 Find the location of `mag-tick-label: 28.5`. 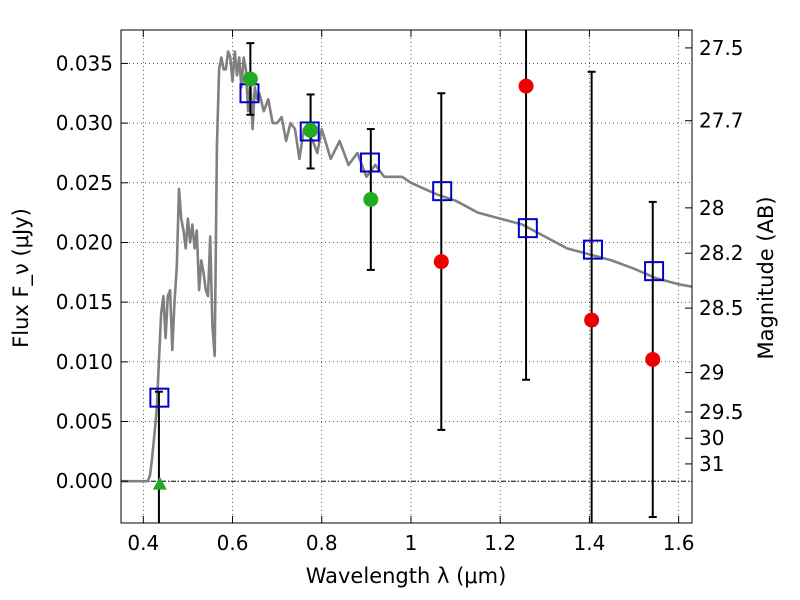

mag-tick-label: 28.5 is located at coordinates (721, 308).